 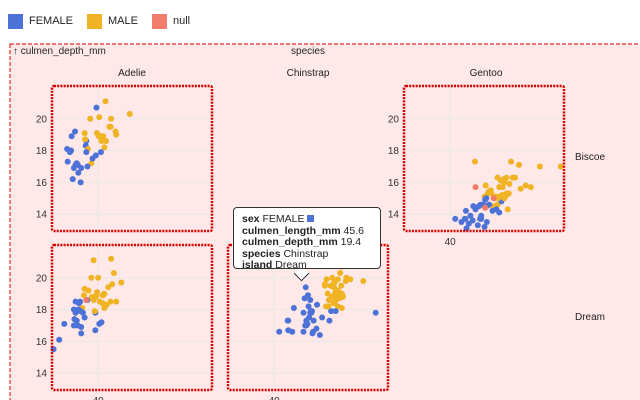 I want to click on legend-label-null: null, so click(x=181, y=21).